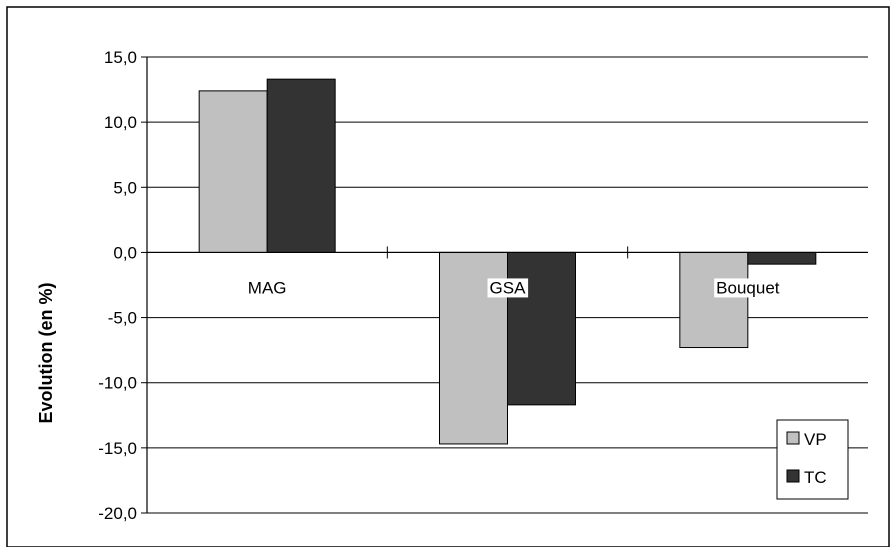  I want to click on bar-vp-bouquet, so click(714, 300).